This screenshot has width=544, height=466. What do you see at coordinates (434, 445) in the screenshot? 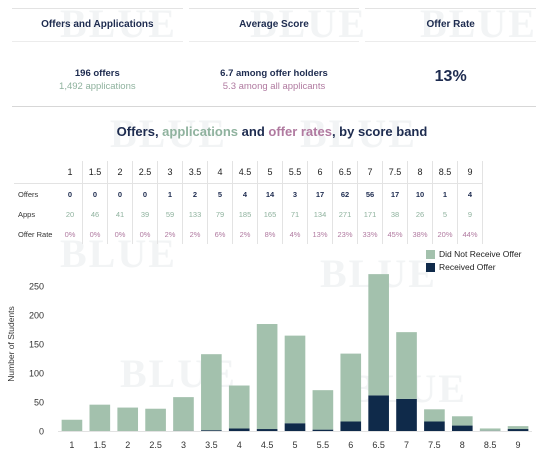
I see `x-tick-label: 7.5` at bounding box center [434, 445].